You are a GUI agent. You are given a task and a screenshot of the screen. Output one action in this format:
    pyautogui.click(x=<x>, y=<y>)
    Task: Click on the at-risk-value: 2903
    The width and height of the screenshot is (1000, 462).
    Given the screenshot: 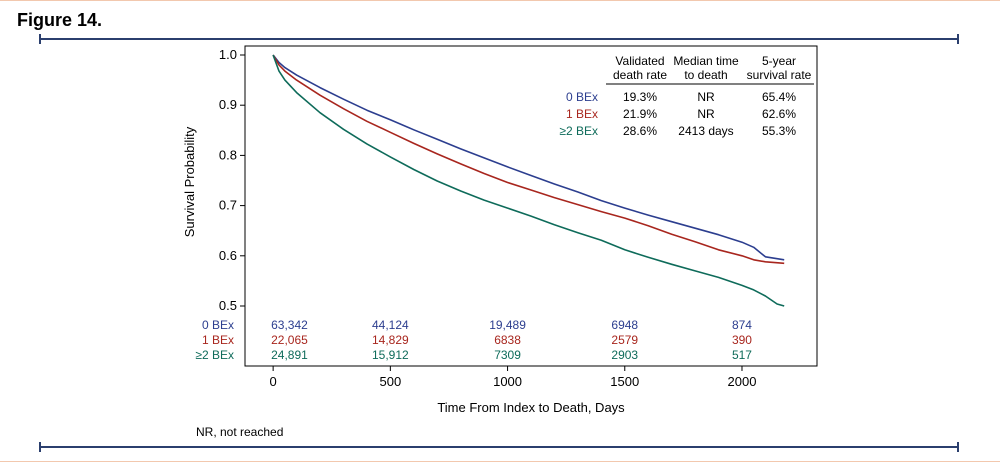 What is the action you would take?
    pyautogui.click(x=624, y=355)
    